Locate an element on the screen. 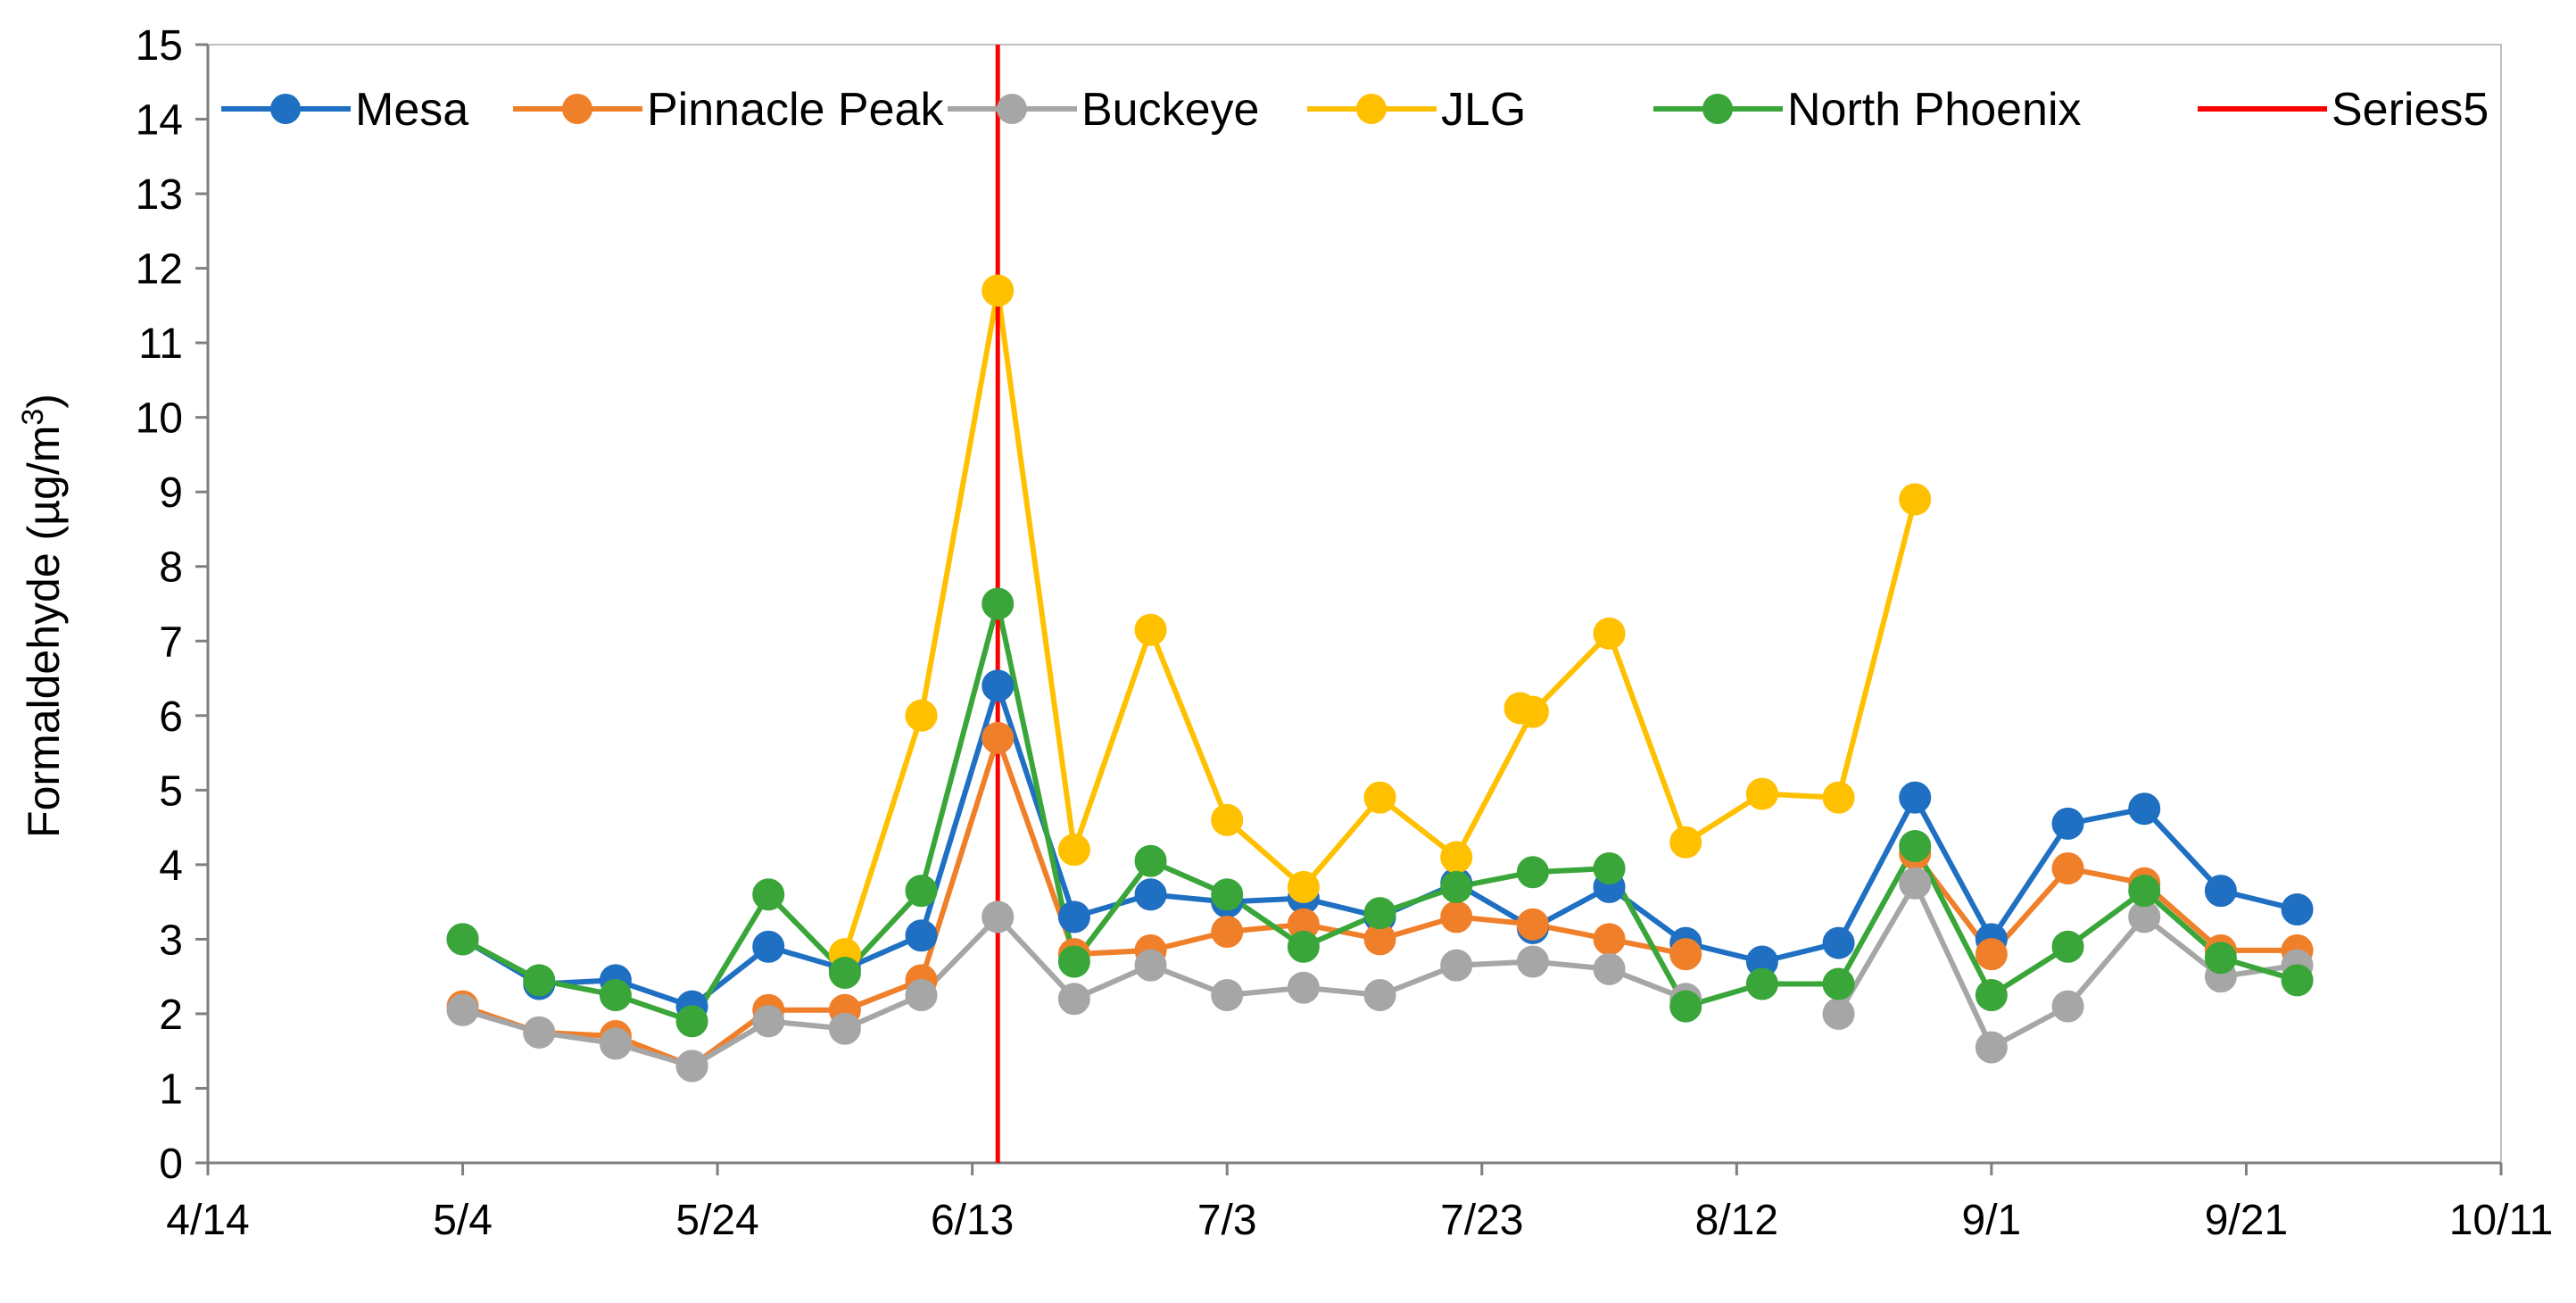 The height and width of the screenshot is (1303, 2576). y-tick-label: 2 is located at coordinates (171, 1015).